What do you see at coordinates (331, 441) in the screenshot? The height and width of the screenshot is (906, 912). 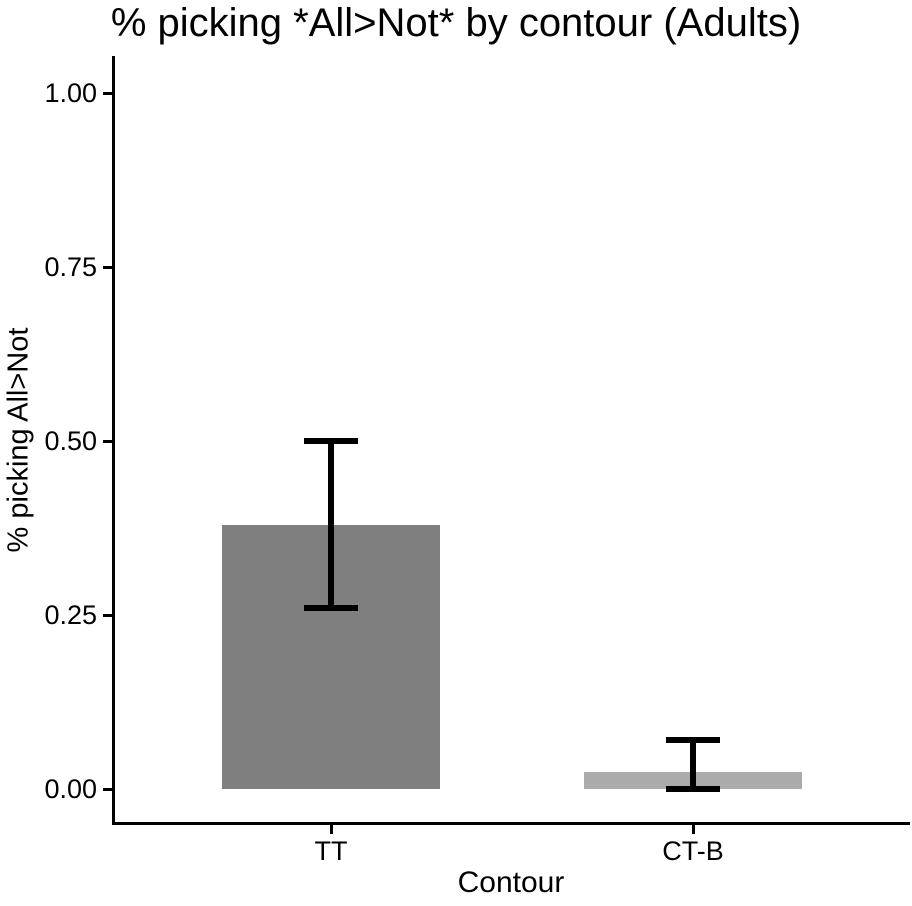 I see `error-bar-cap-top-tt` at bounding box center [331, 441].